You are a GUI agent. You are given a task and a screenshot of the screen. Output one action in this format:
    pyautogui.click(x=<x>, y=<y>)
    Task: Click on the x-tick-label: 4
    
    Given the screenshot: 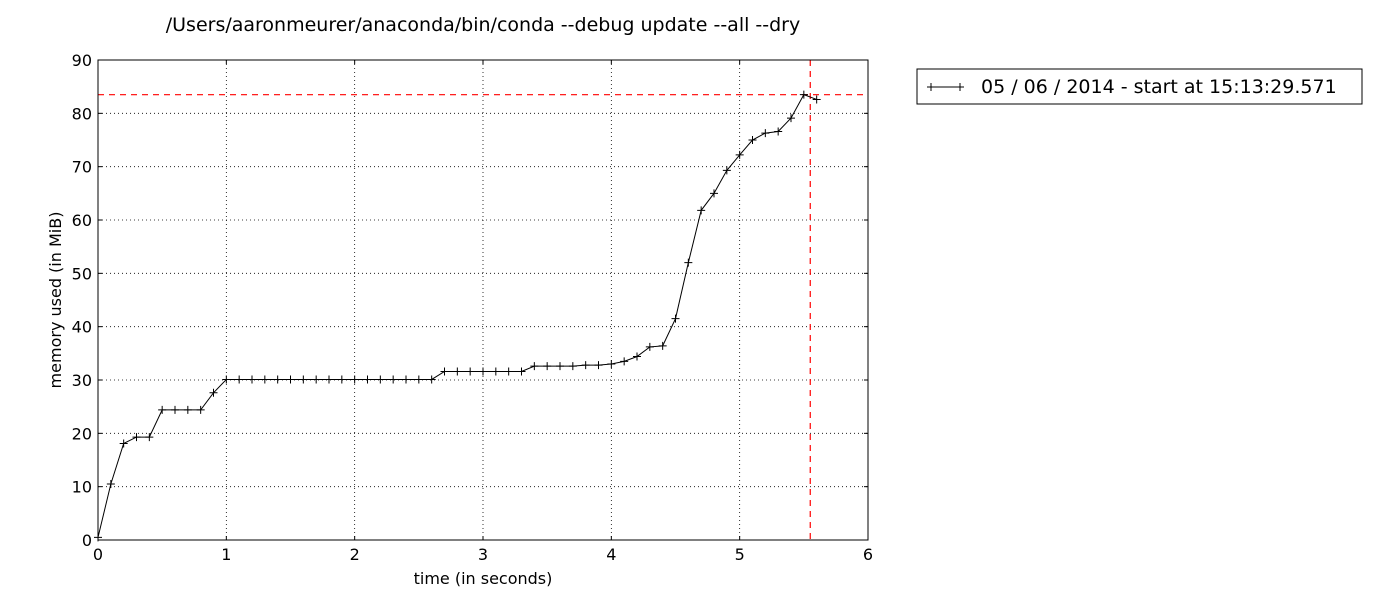 What is the action you would take?
    pyautogui.click(x=611, y=554)
    